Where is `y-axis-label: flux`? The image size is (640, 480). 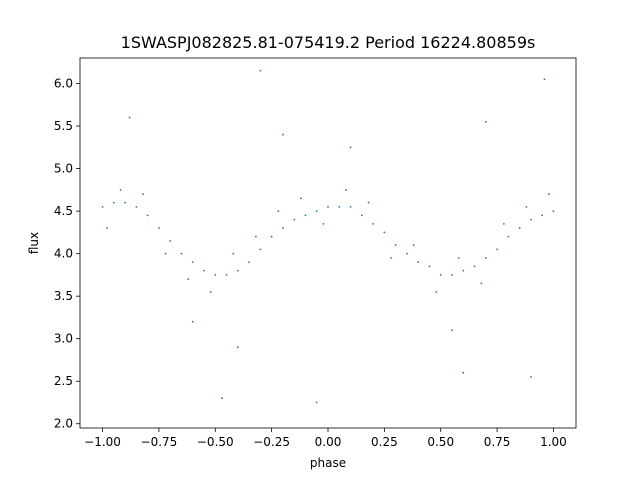
y-axis-label: flux is located at coordinates (34, 243).